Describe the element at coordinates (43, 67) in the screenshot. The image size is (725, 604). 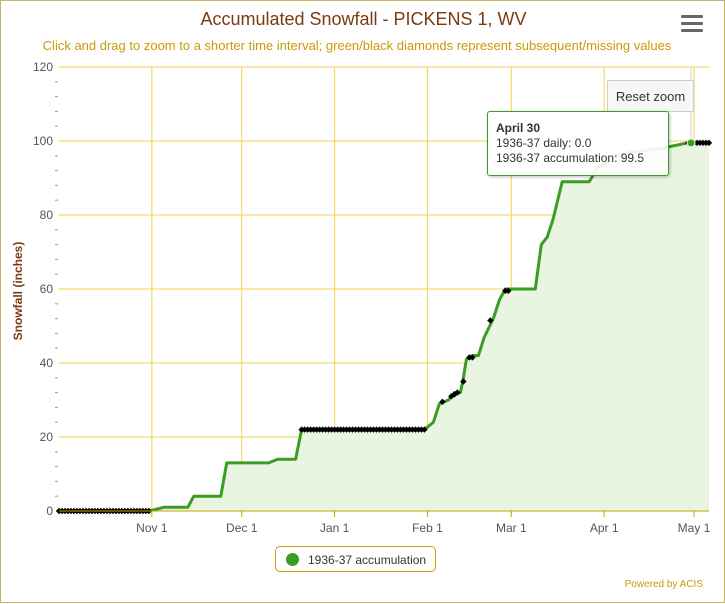
I see `y-tick-label: 120` at that location.